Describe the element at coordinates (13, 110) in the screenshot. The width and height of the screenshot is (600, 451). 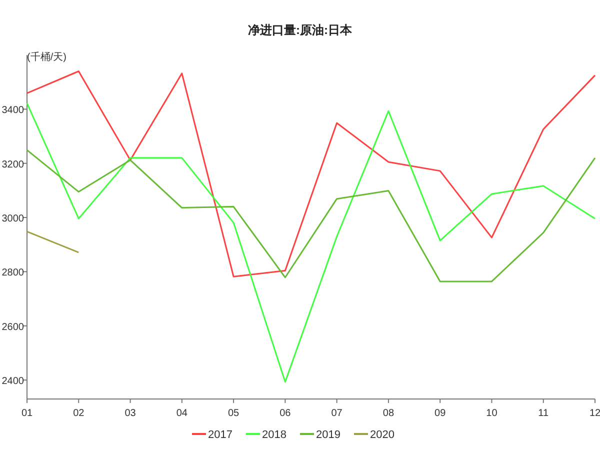
I see `y-tick-label: 3400` at that location.